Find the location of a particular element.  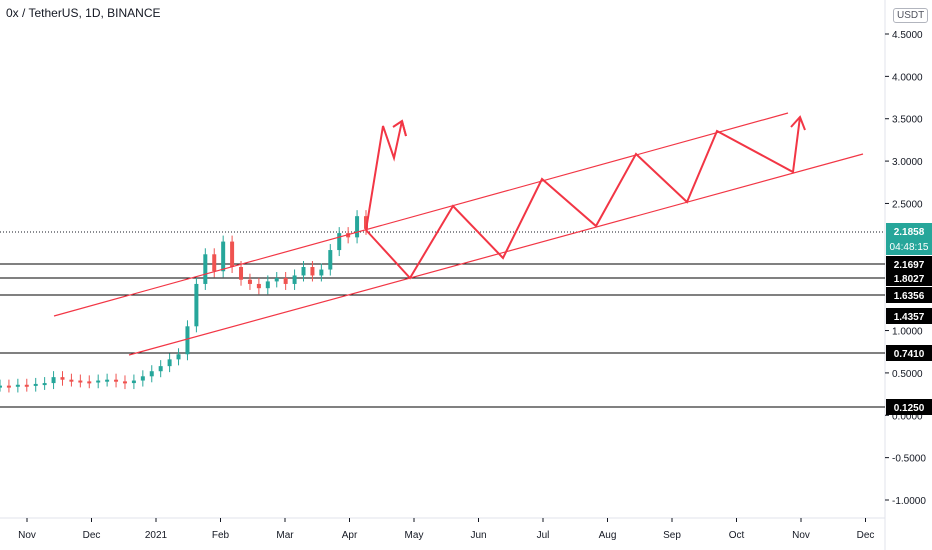

y-tick-label: 3.5000 is located at coordinates (907, 120).